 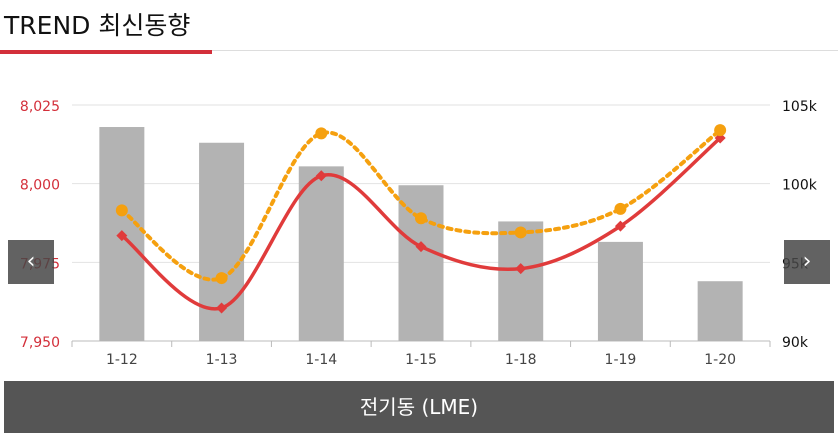 I want to click on x-axis-tick-label: 1-20, so click(x=720, y=360).